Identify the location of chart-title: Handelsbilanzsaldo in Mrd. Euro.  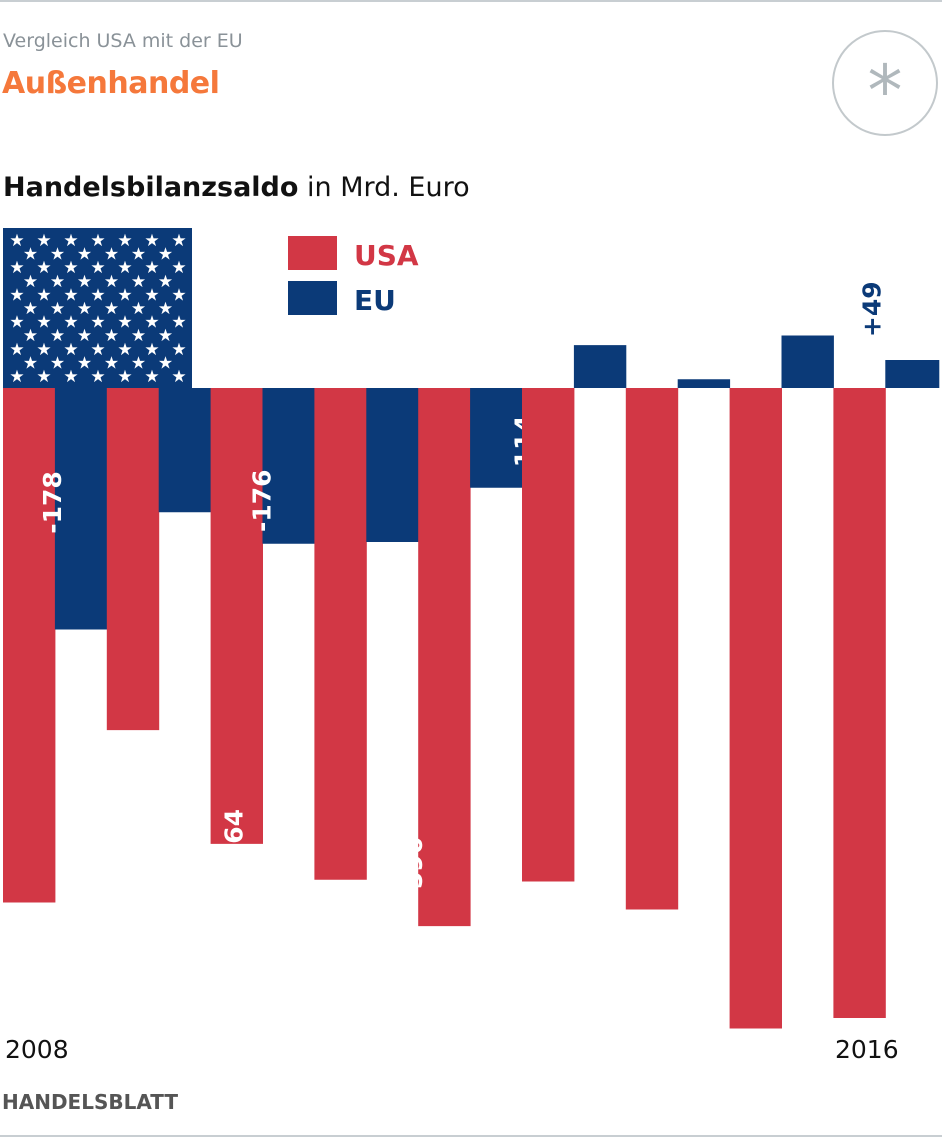
(236, 187).